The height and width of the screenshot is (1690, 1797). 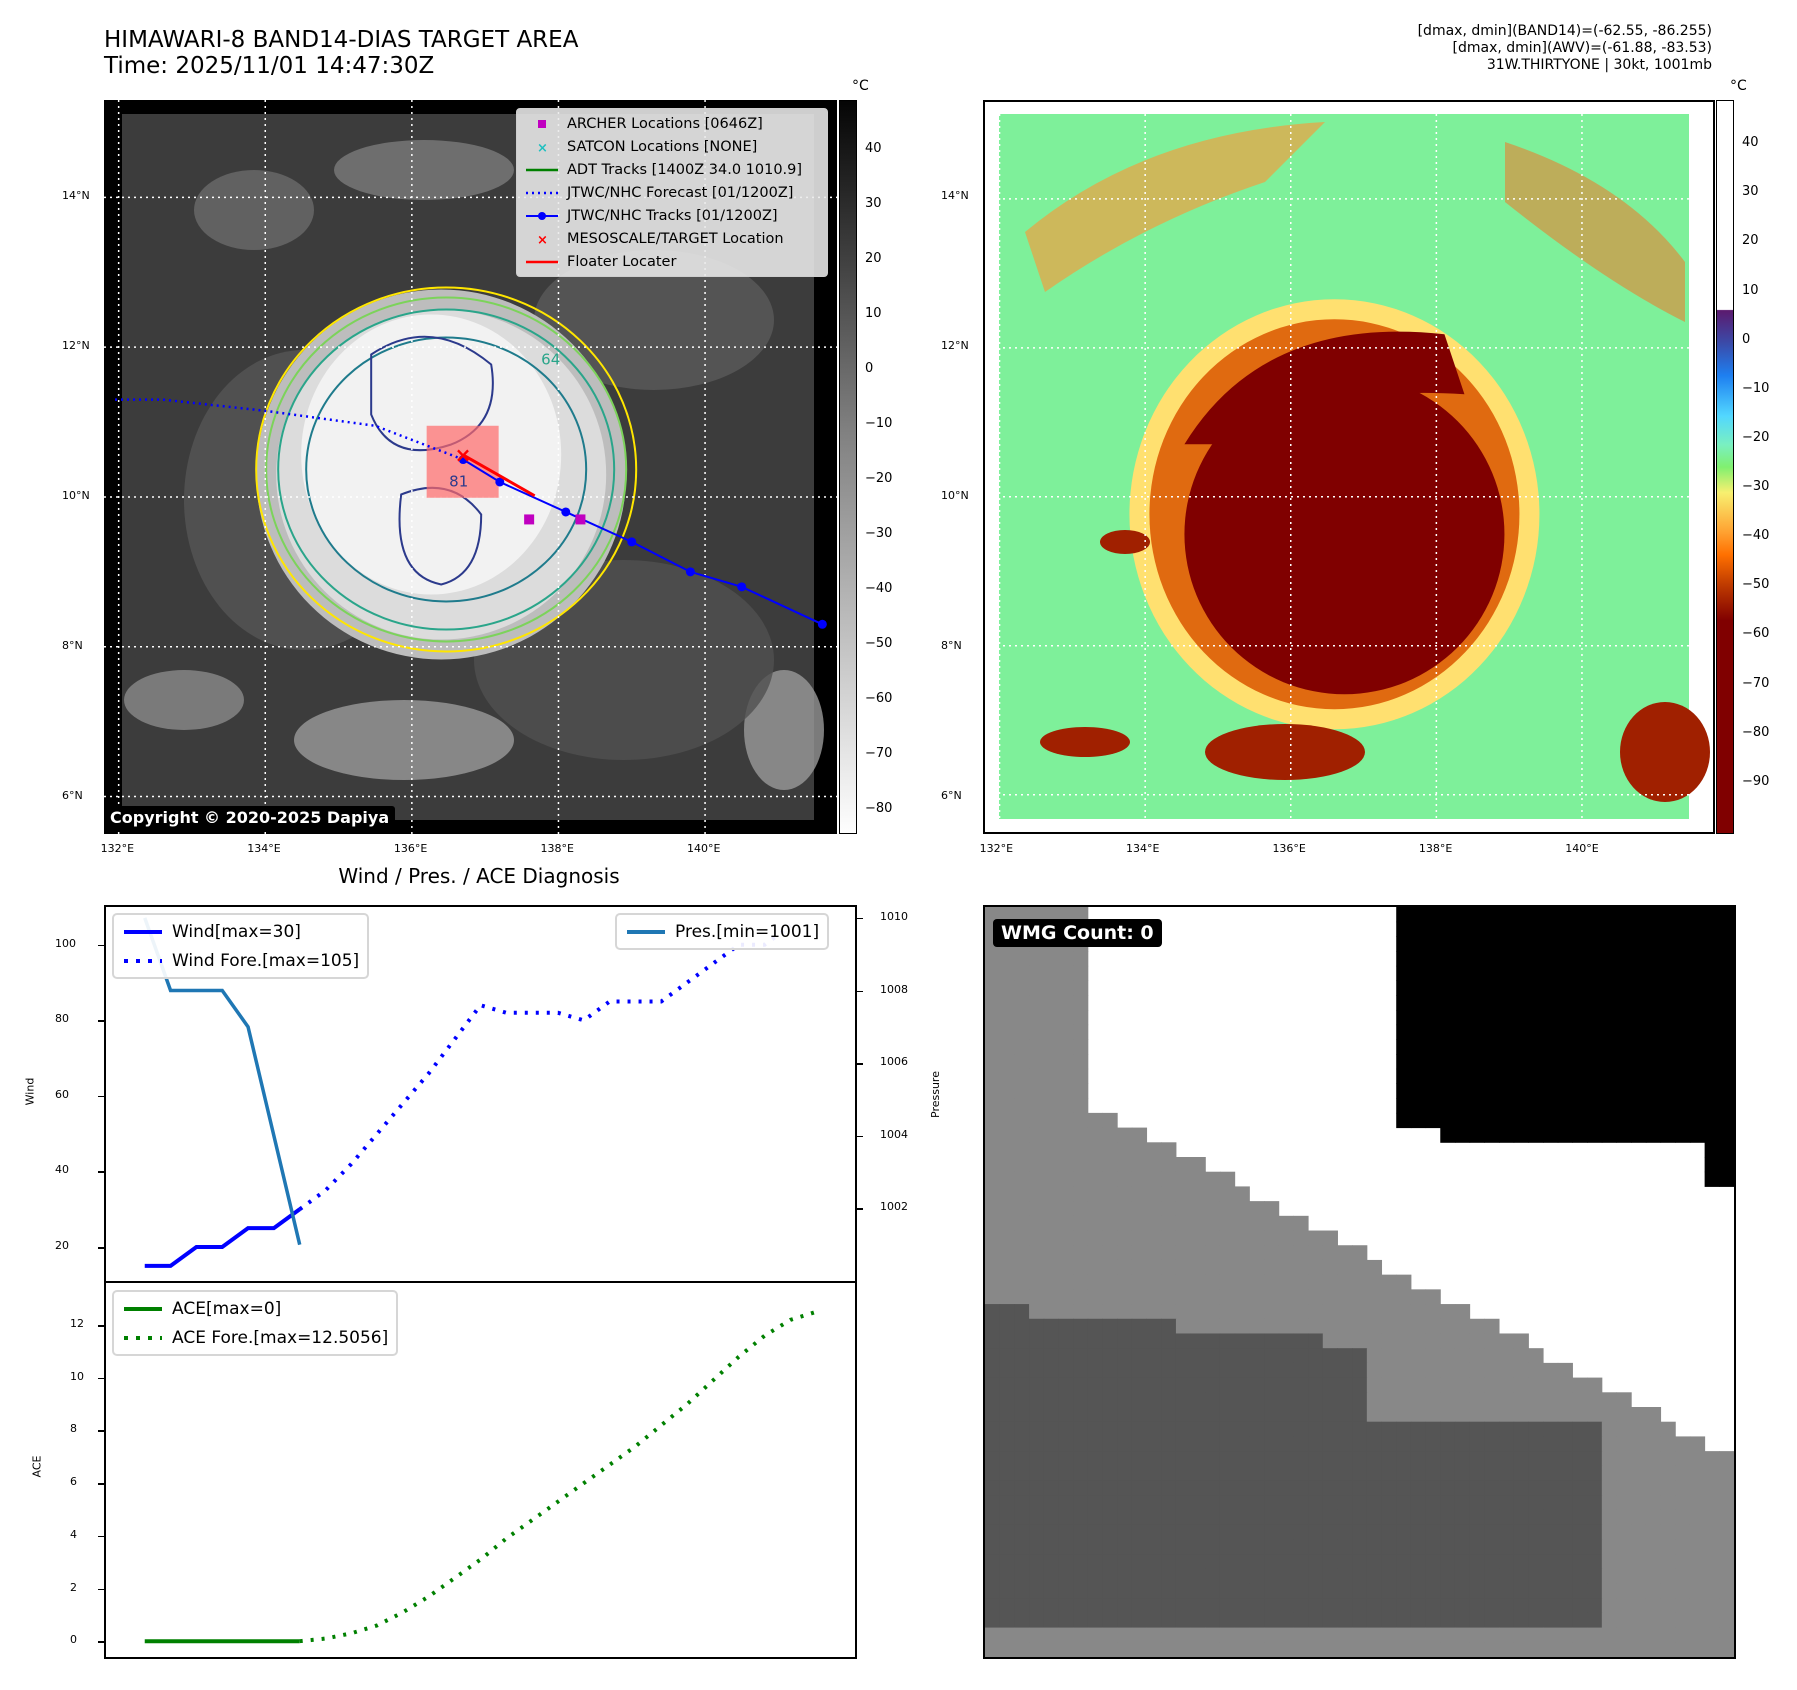 I want to click on map-legend-label: SATCON Locations [NONE], so click(x=662, y=146).